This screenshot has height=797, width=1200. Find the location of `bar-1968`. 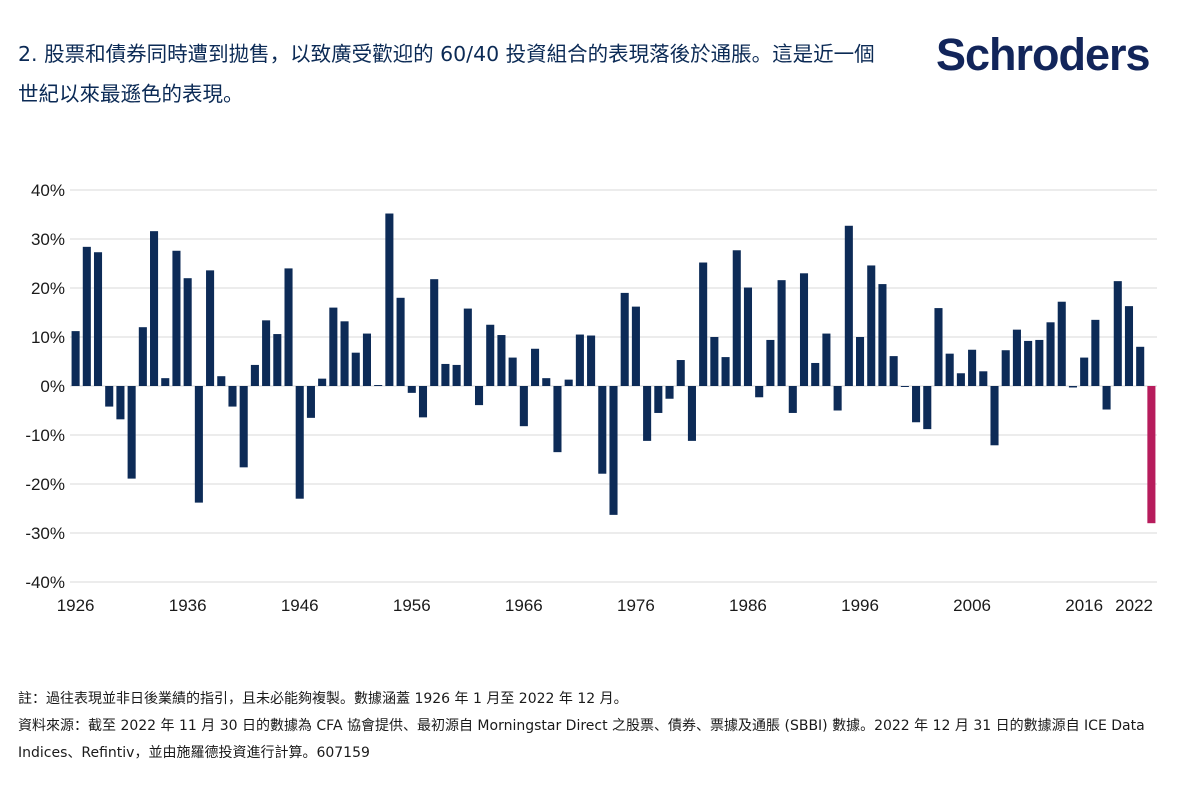

bar-1968 is located at coordinates (546, 382).